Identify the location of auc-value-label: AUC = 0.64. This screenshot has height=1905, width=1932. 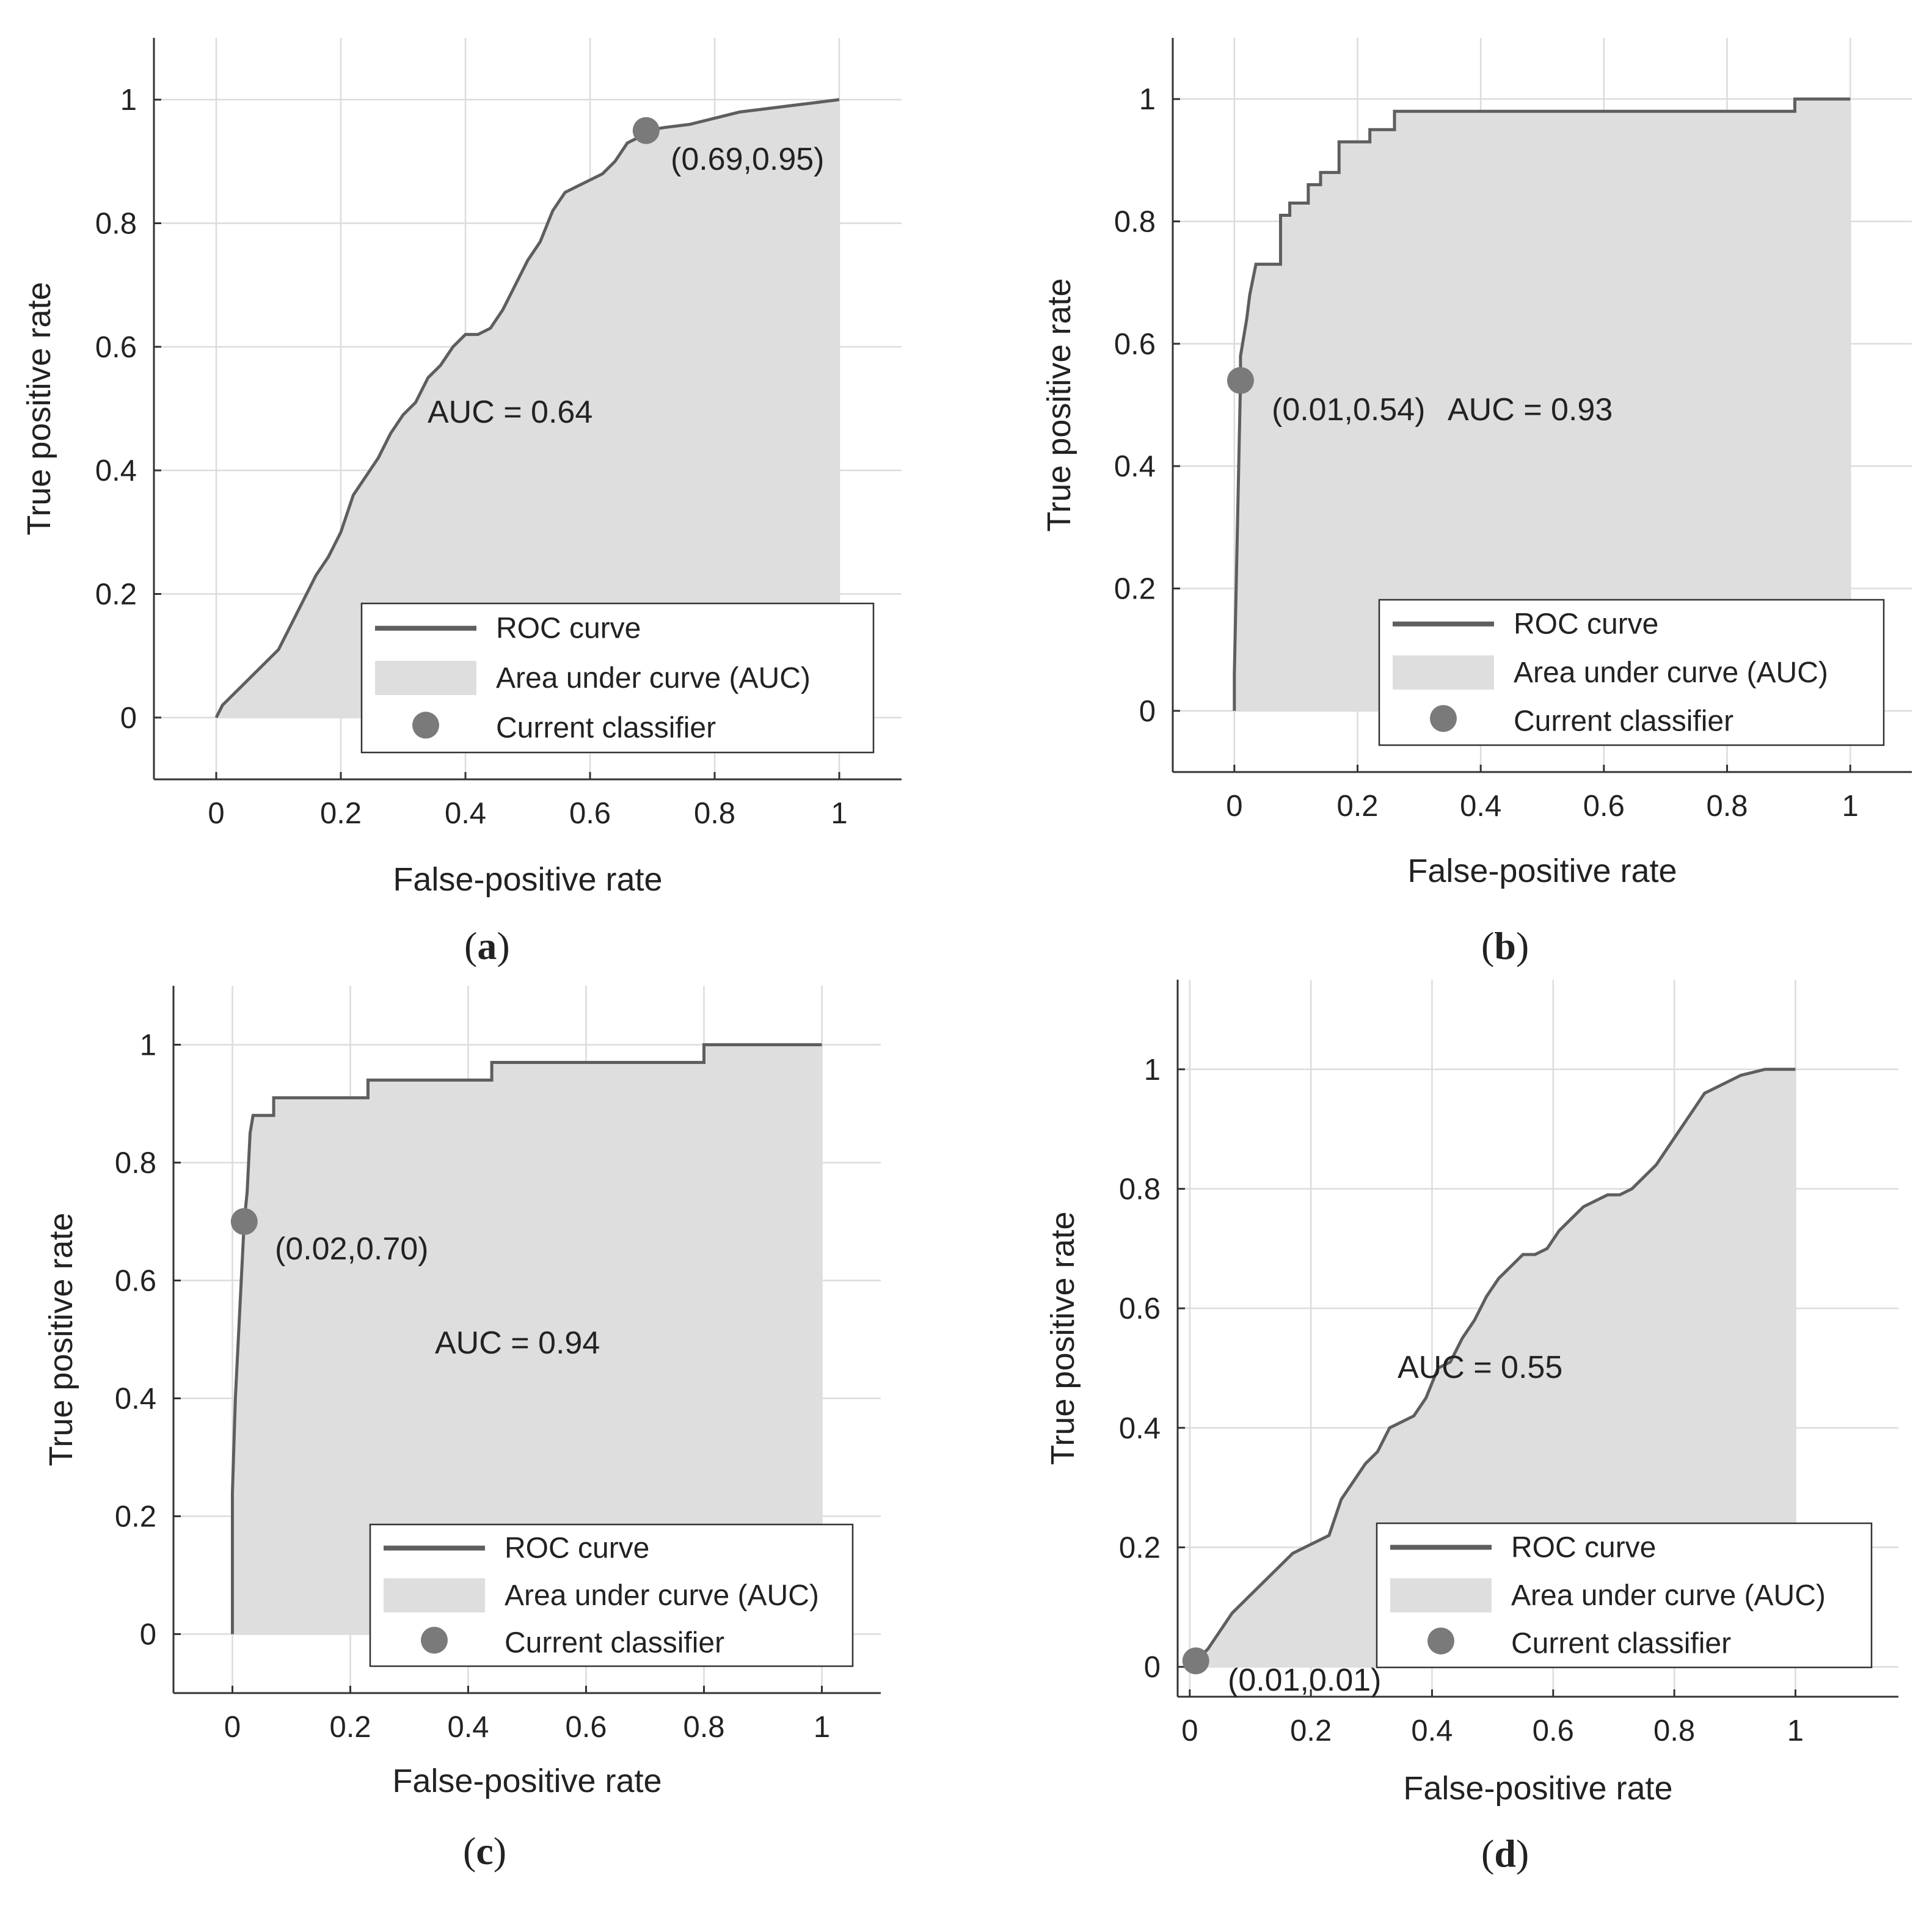
(510, 412).